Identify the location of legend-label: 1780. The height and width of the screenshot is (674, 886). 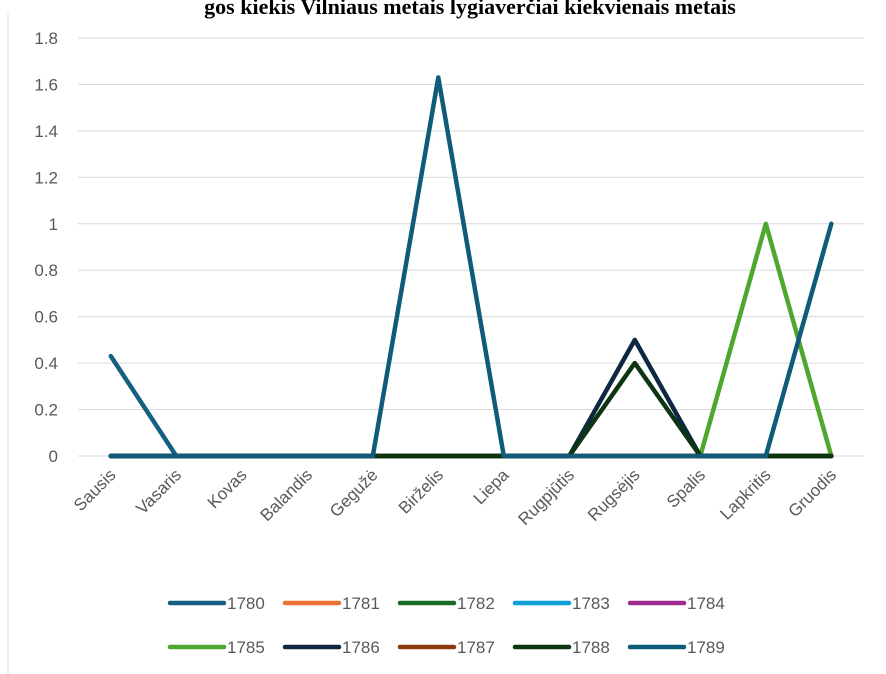
(246, 603).